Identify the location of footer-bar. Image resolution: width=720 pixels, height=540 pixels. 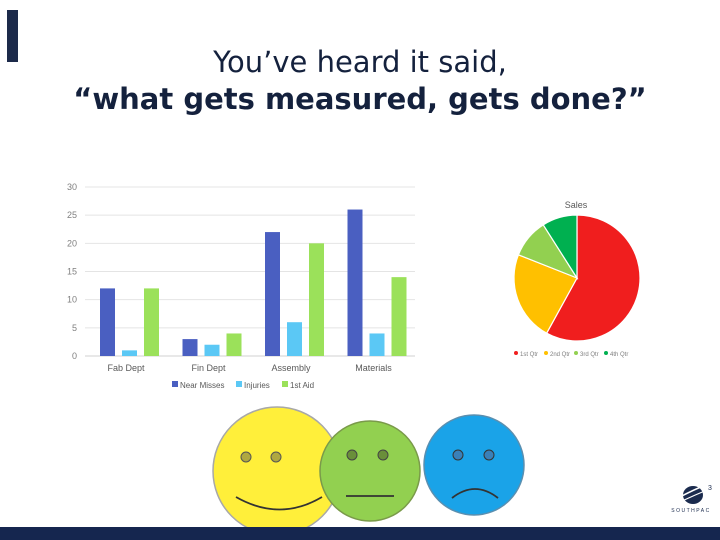
(360, 533).